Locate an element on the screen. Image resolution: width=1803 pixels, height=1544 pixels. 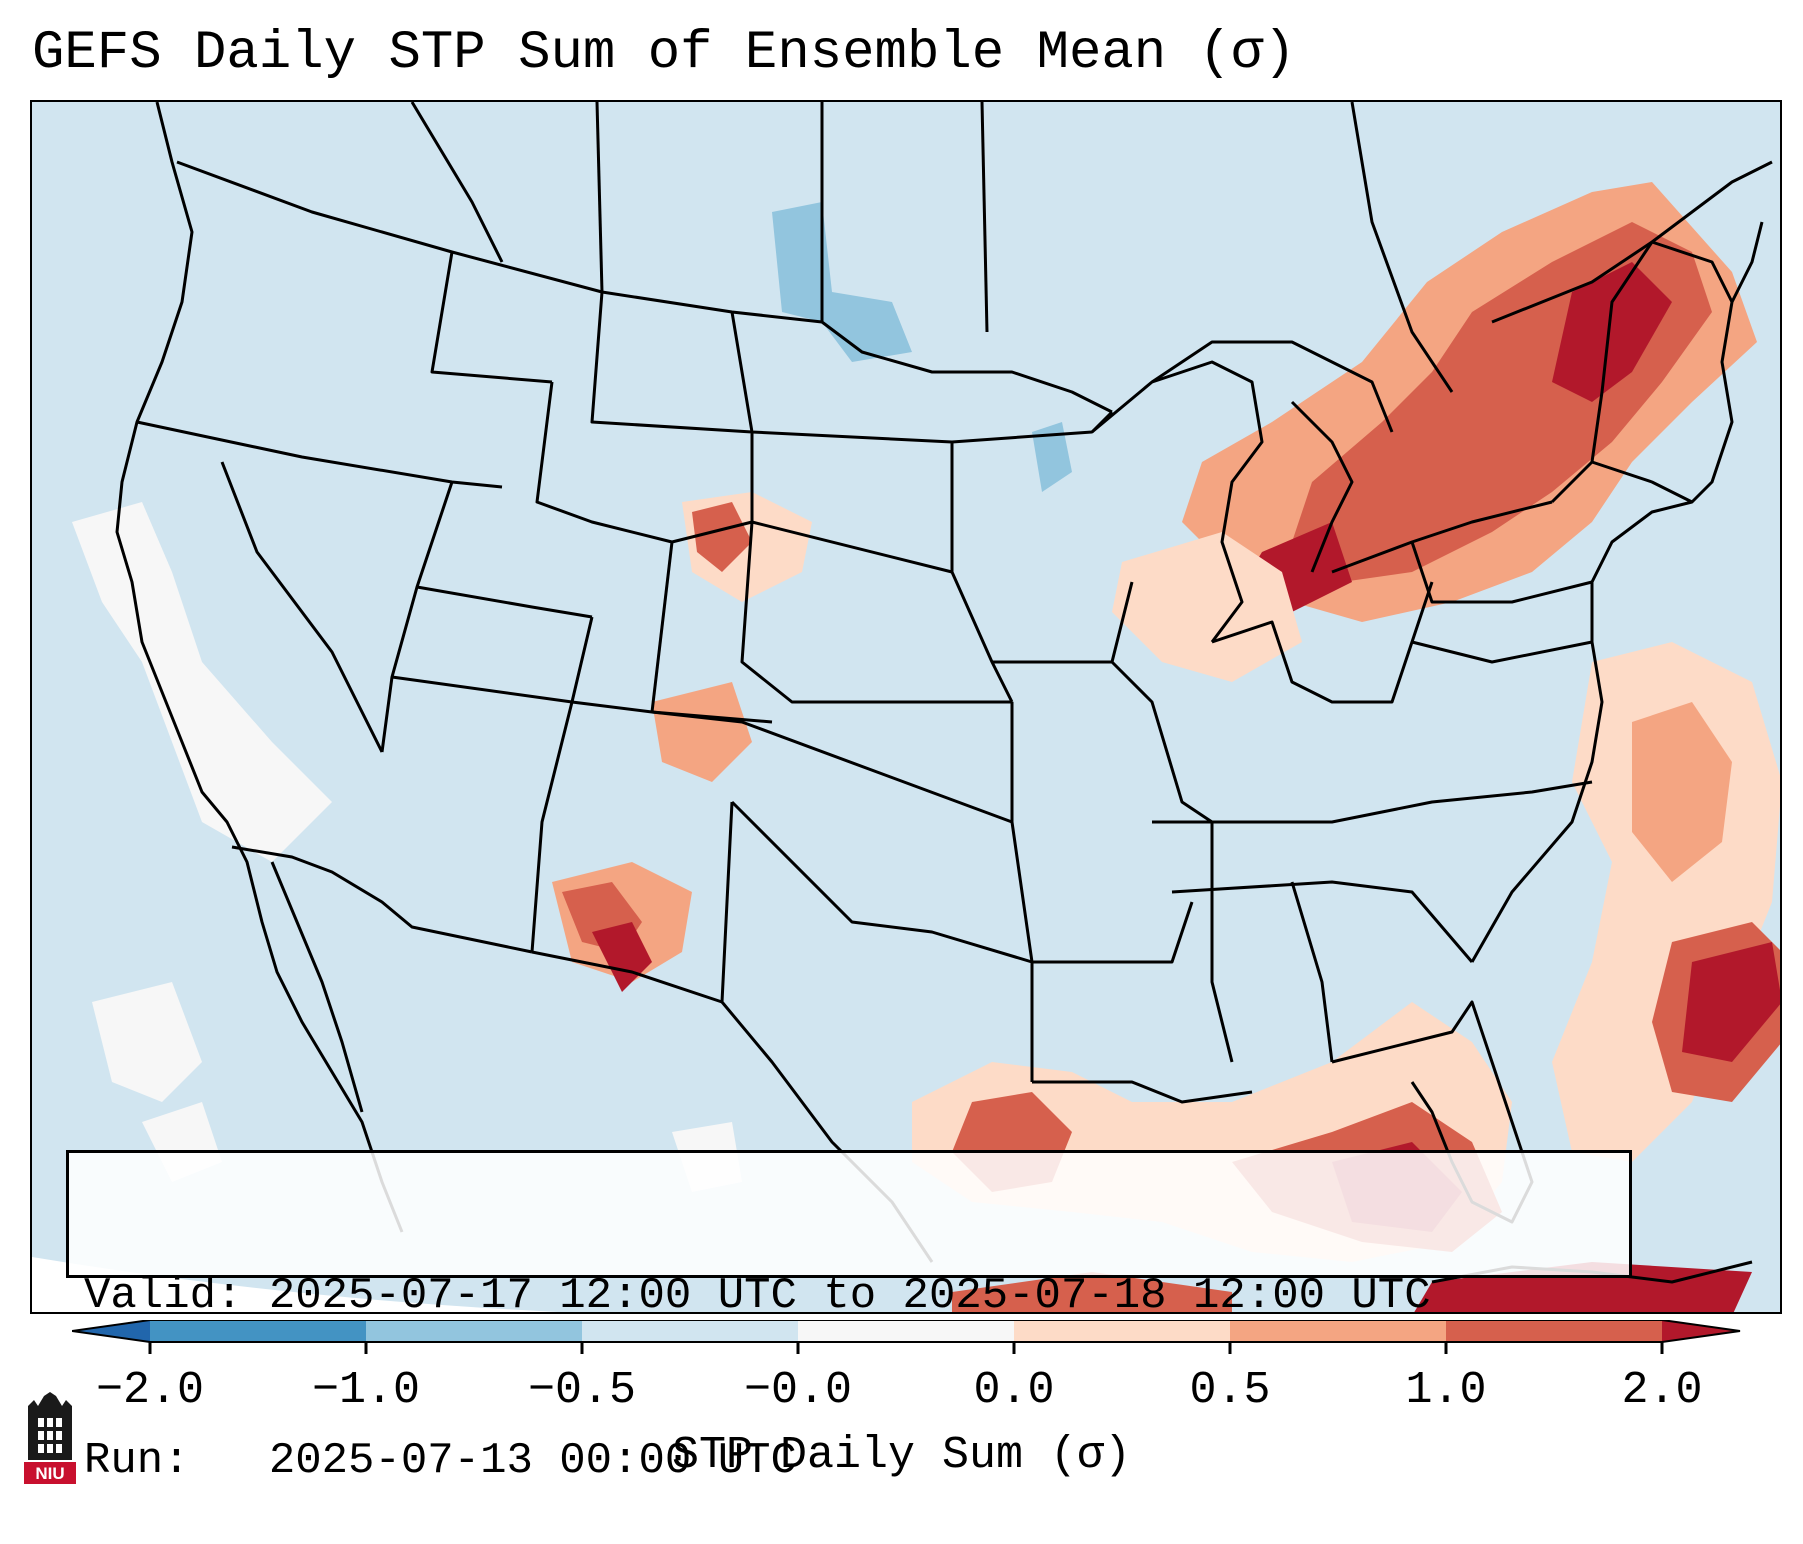
alabama-georgia-line is located at coordinates (1322, 921).